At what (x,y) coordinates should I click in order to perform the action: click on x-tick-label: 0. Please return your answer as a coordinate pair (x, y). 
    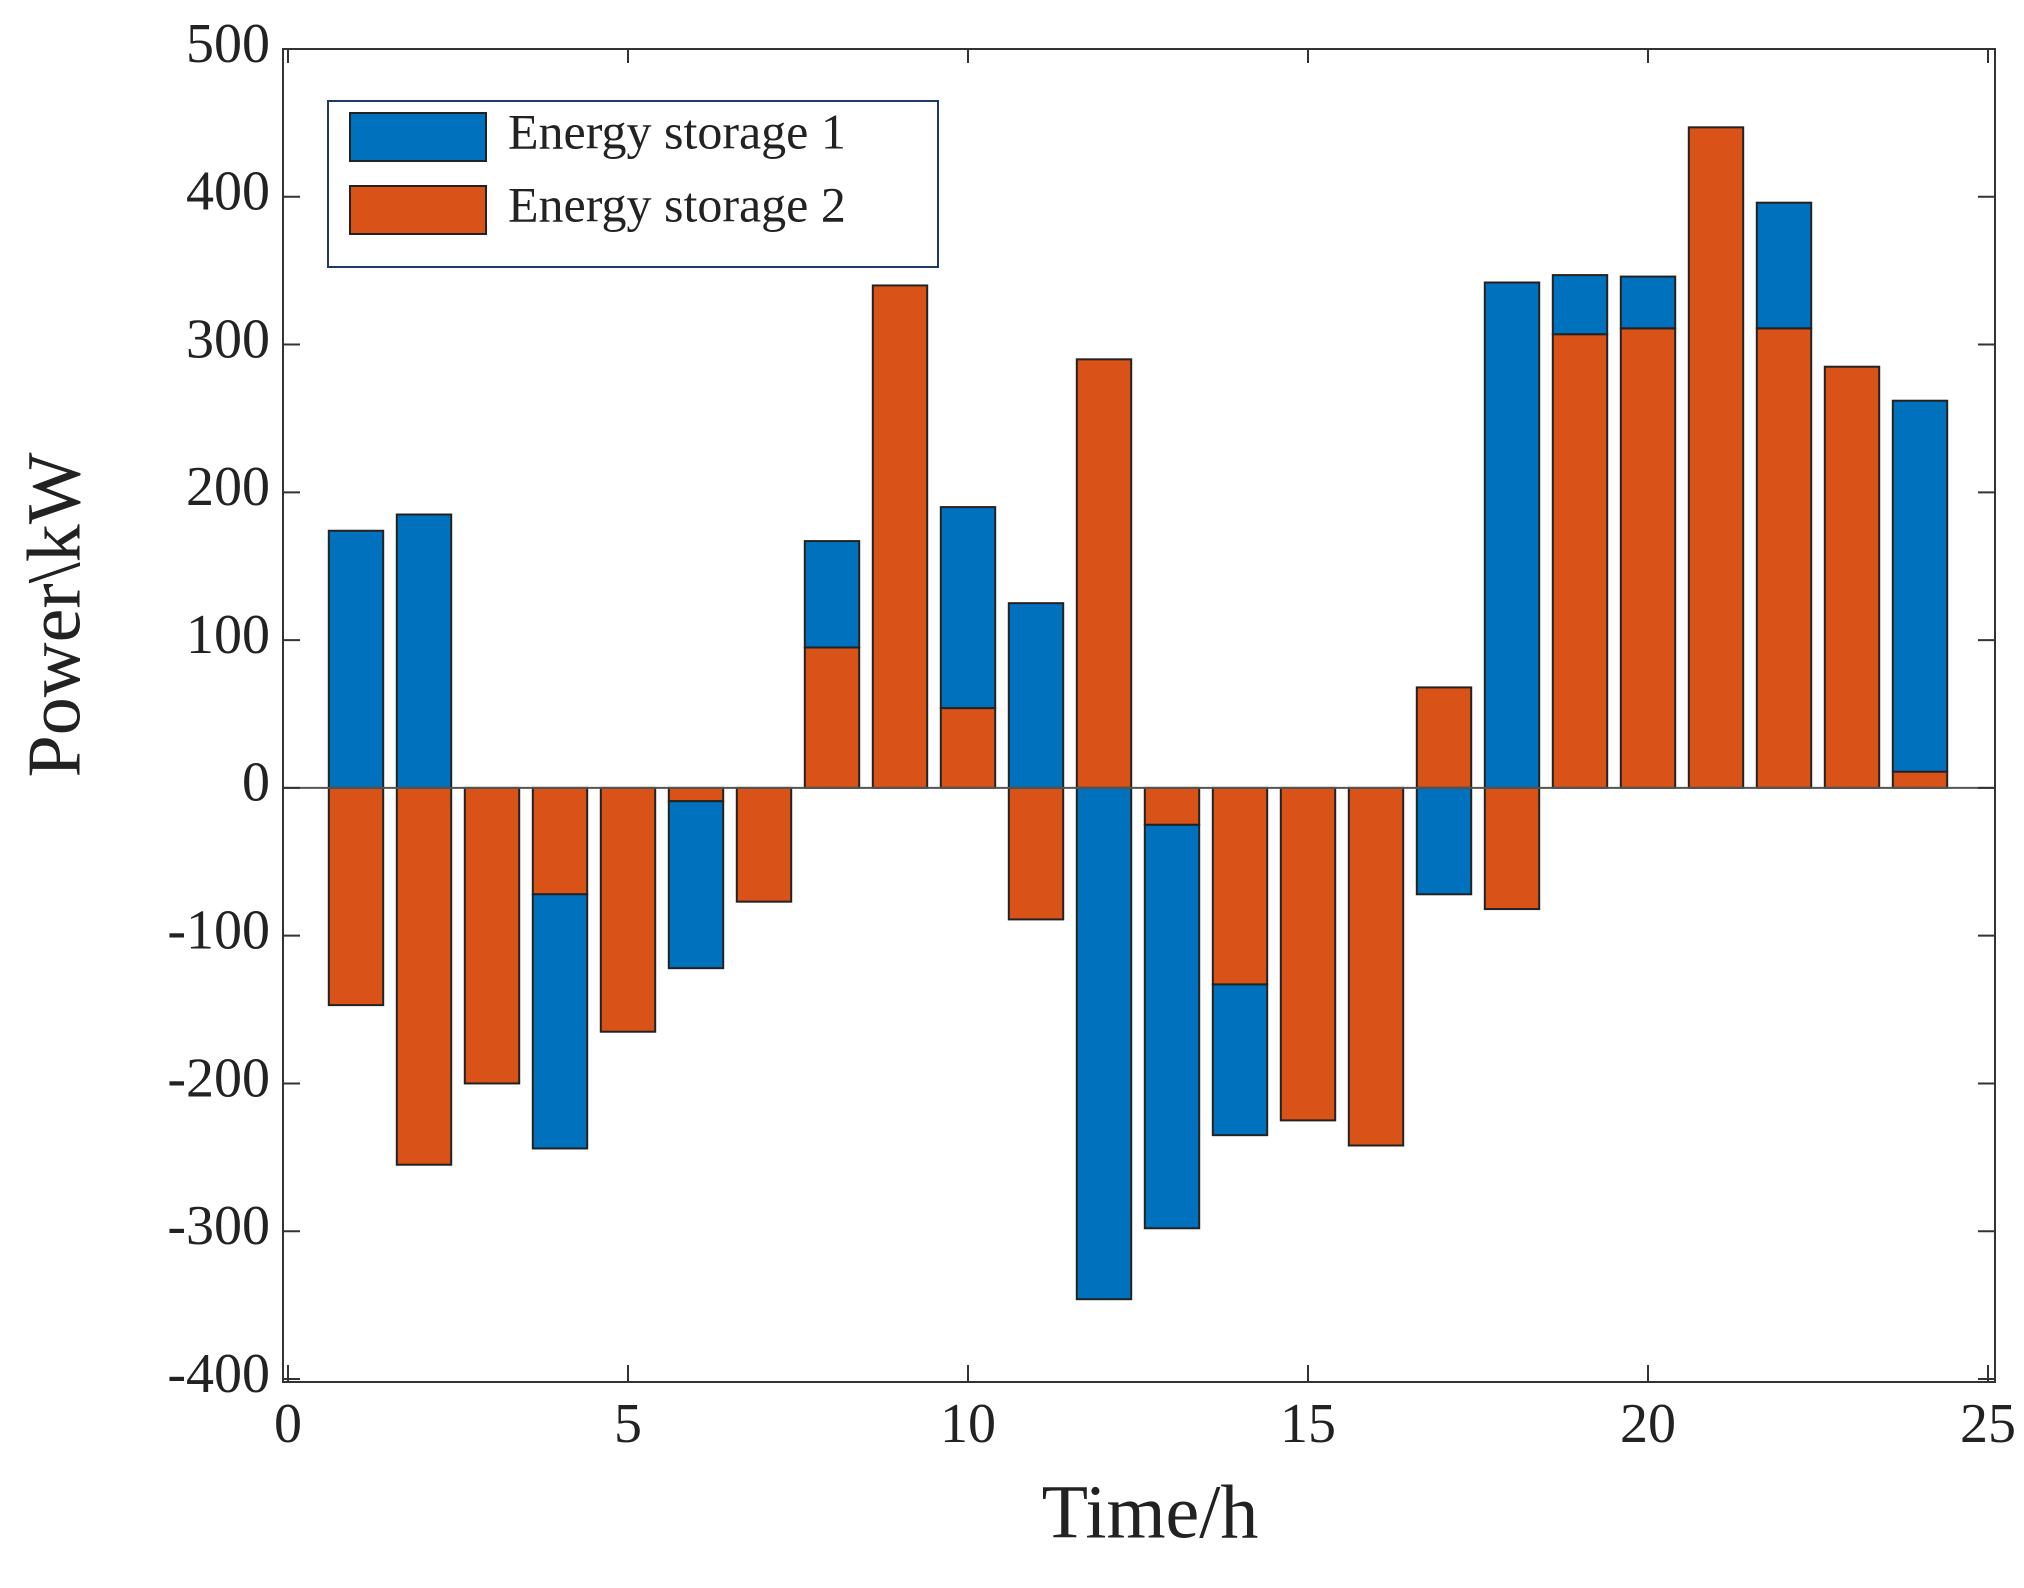
    Looking at the image, I should click on (288, 1424).